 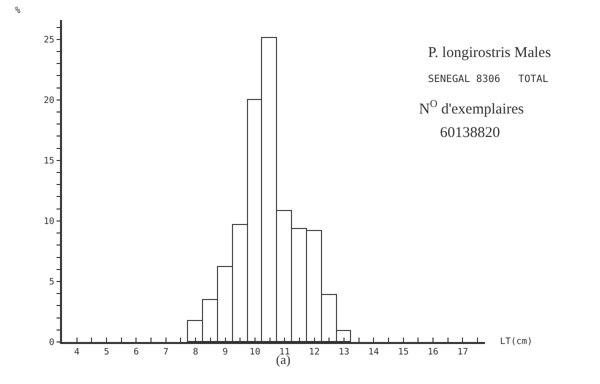 I want to click on x-tick-label: 17, so click(x=462, y=353).